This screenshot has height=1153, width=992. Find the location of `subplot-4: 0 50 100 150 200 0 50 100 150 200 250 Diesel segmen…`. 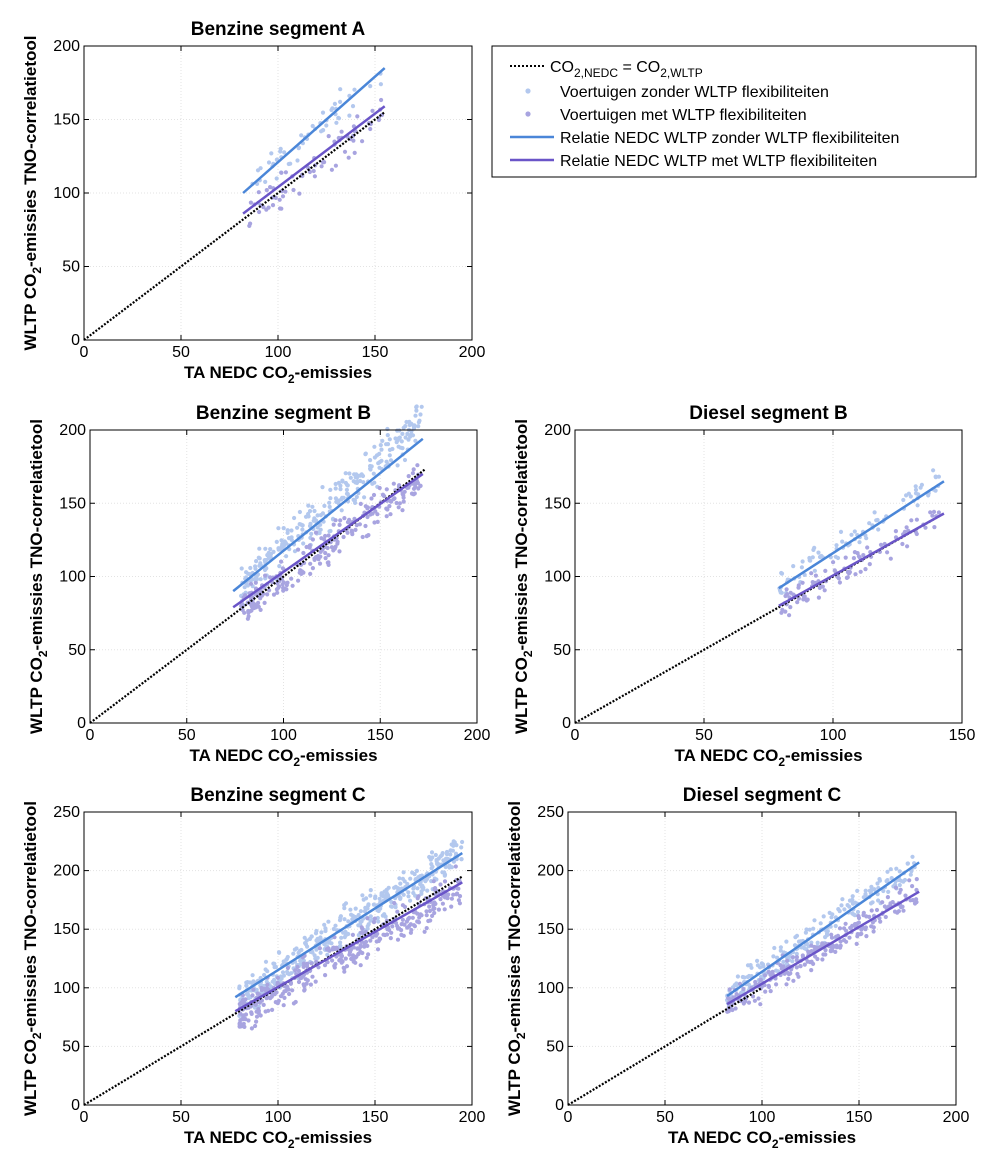

subplot-4: 0 50 100 150 200 0 50 100 150 200 250 Diesel segmen… is located at coordinates (737, 968).